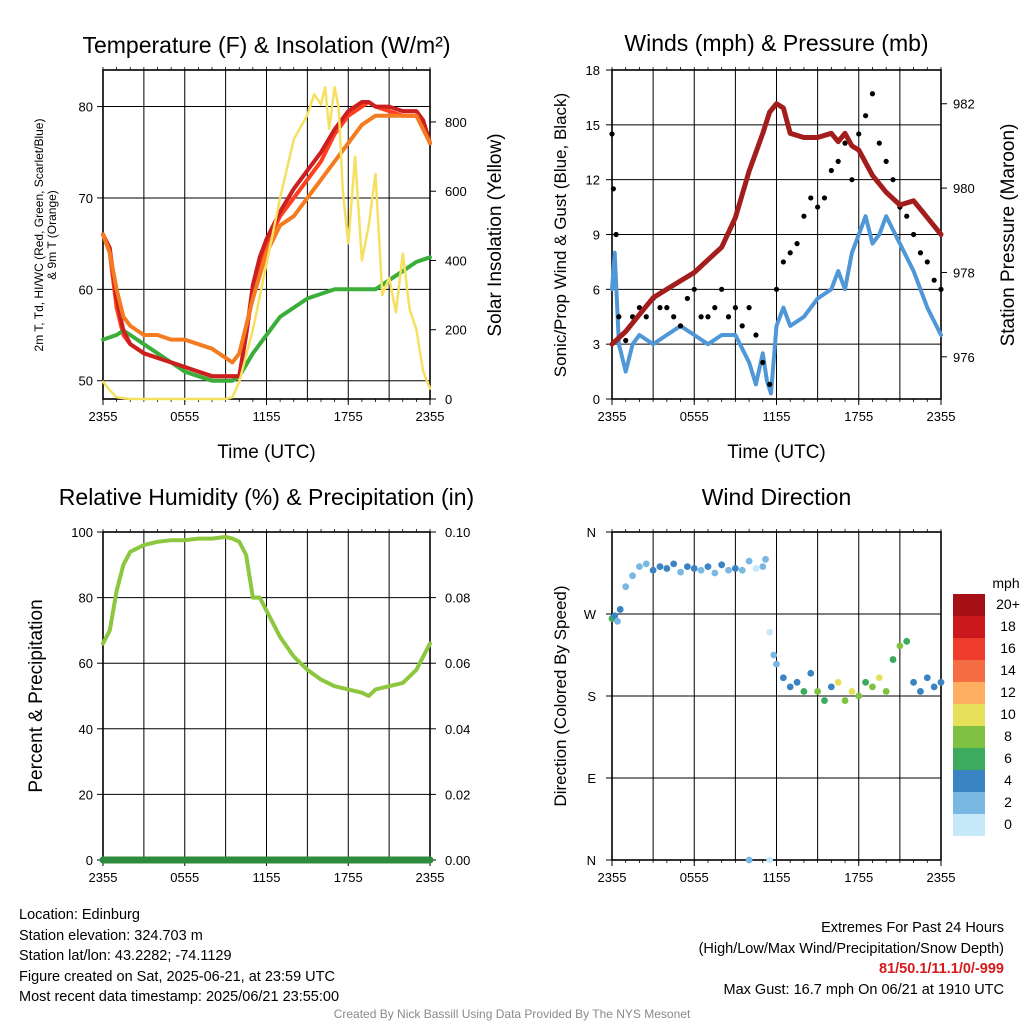 Image resolution: width=1024 pixels, height=1024 pixels. Describe the element at coordinates (266, 452) in the screenshot. I see `x-axis-label: Time (UTC)` at that location.